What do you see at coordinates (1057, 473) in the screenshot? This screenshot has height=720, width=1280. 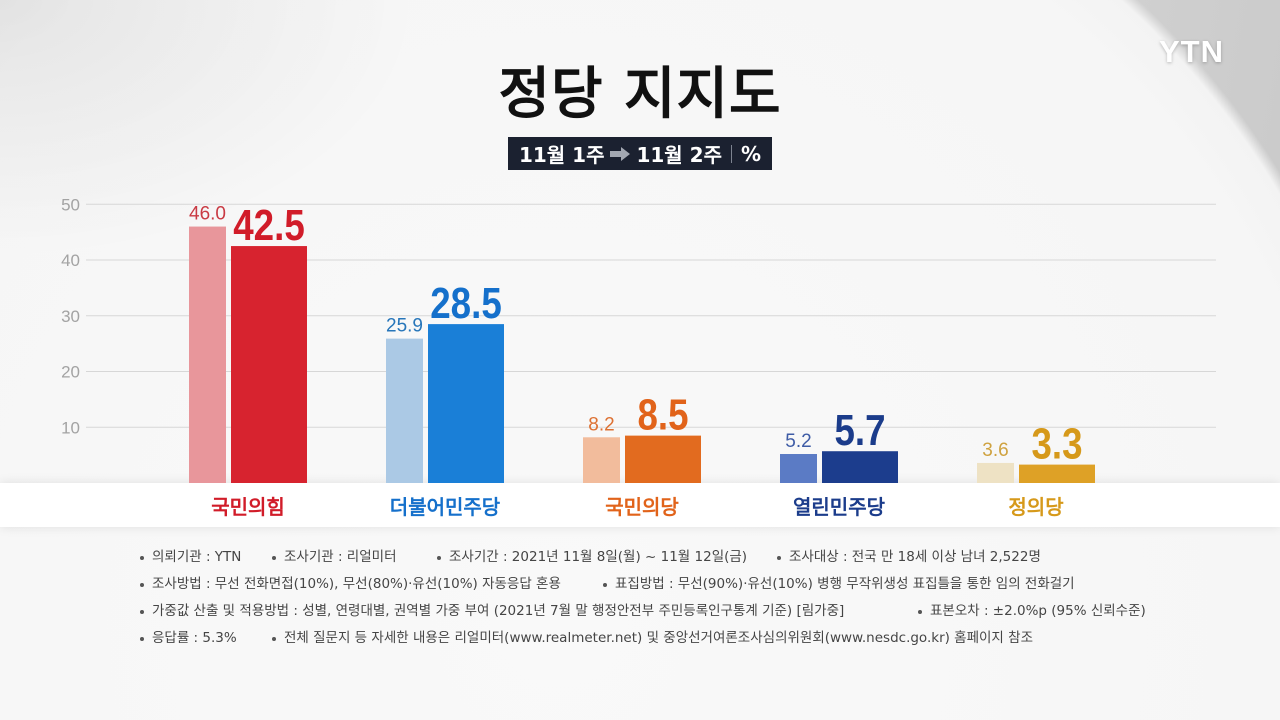 I see `bar-series2-category5` at bounding box center [1057, 473].